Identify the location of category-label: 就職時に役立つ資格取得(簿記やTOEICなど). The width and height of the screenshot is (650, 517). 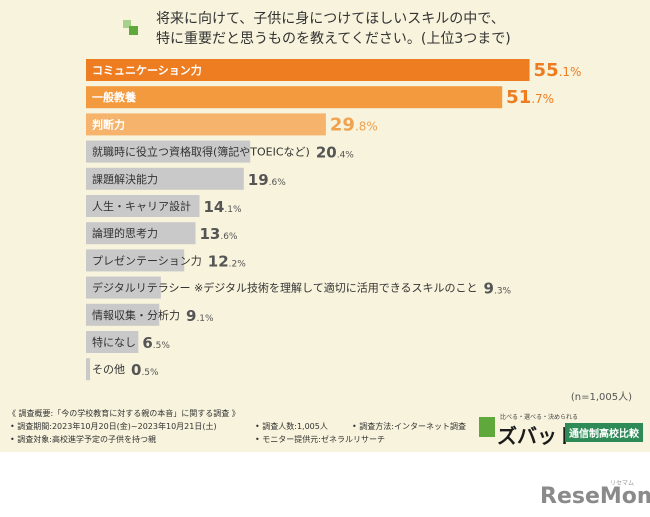
(201, 152).